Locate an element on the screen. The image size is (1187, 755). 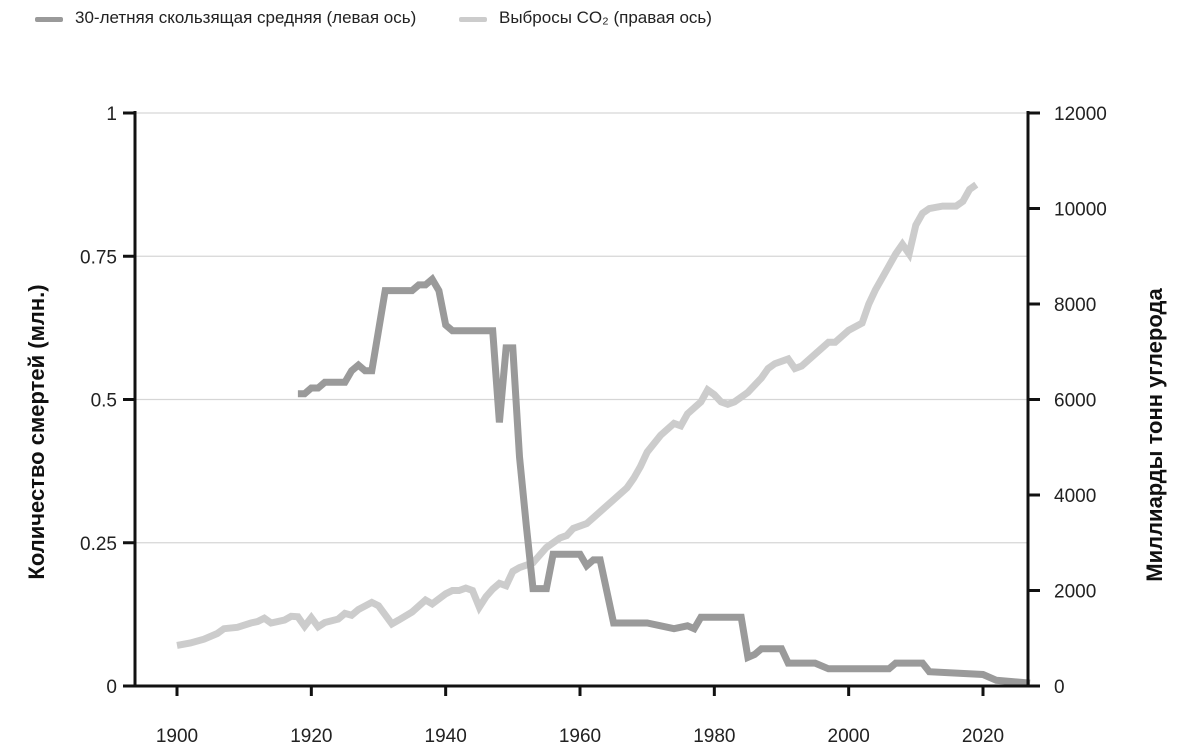
legend-item-moving-average: 30-летняя скользящая средняя (левая ось) is located at coordinates (235, 30).